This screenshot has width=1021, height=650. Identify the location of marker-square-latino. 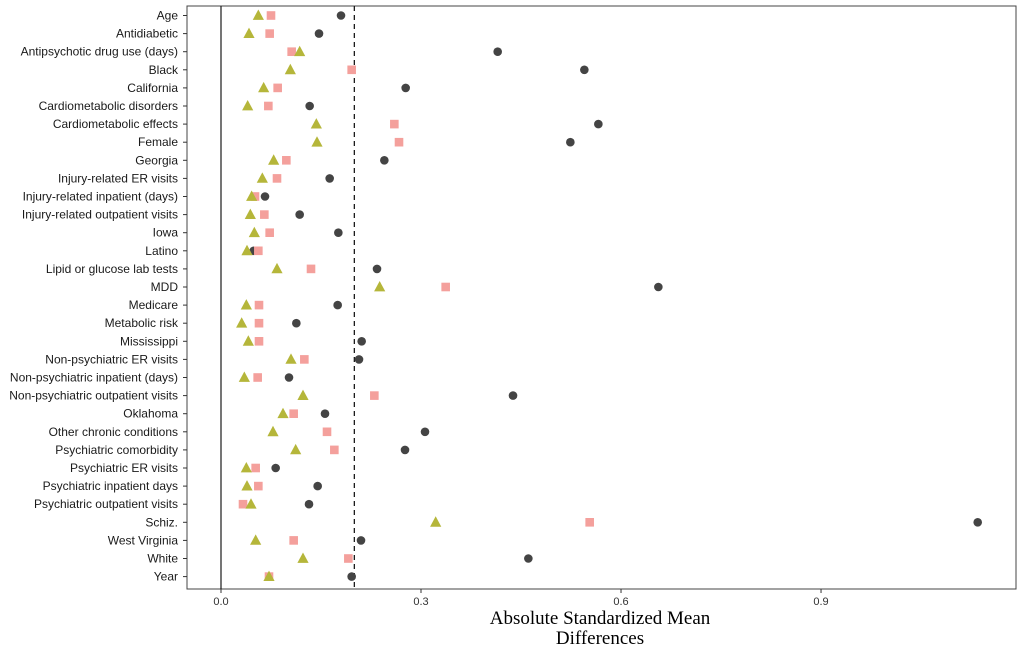
(258, 251).